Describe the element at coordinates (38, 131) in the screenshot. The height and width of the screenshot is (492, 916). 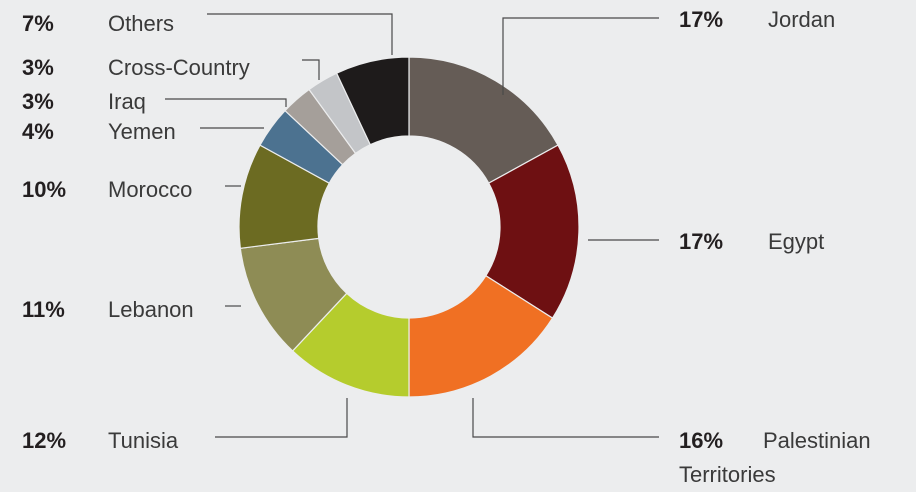
I see `data-label-yemen: 4%` at that location.